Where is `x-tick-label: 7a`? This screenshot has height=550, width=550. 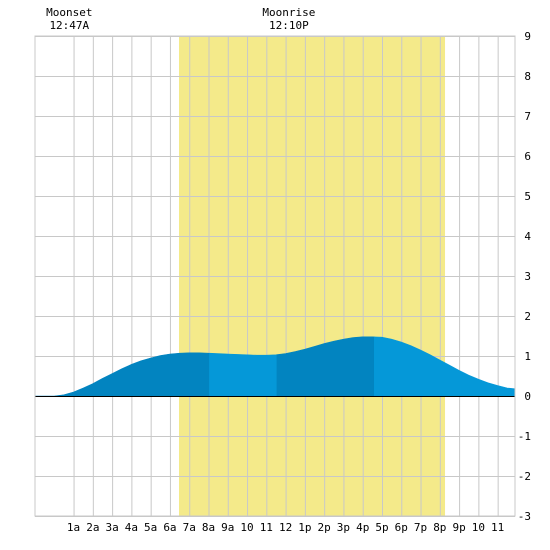
x-tick-label: 7a is located at coordinates (189, 527).